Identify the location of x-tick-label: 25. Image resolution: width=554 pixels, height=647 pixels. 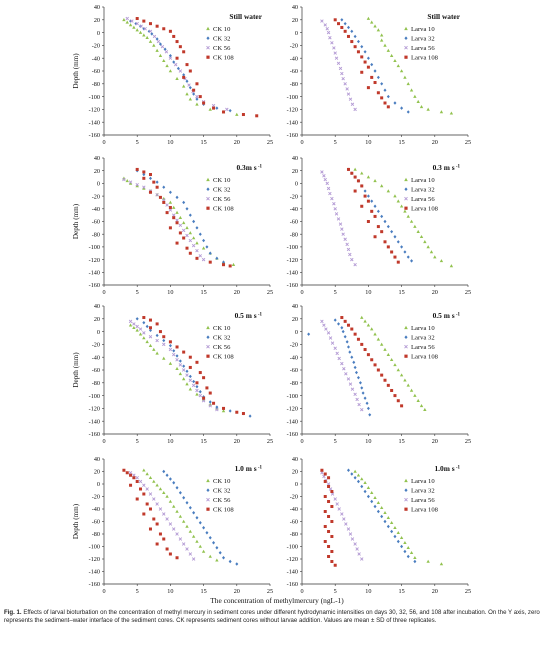
(270, 441).